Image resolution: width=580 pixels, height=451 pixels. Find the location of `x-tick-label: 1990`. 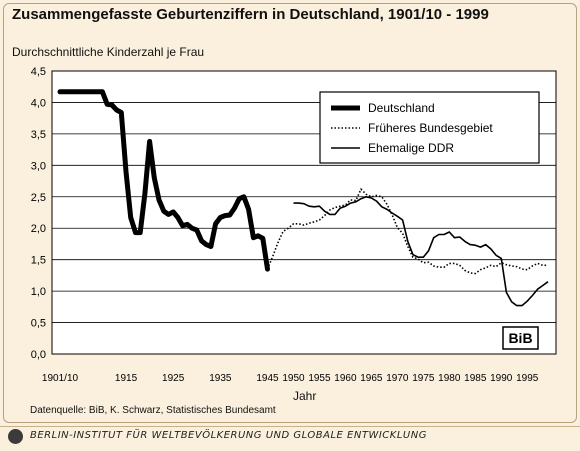

x-tick-label: 1990 is located at coordinates (501, 378).